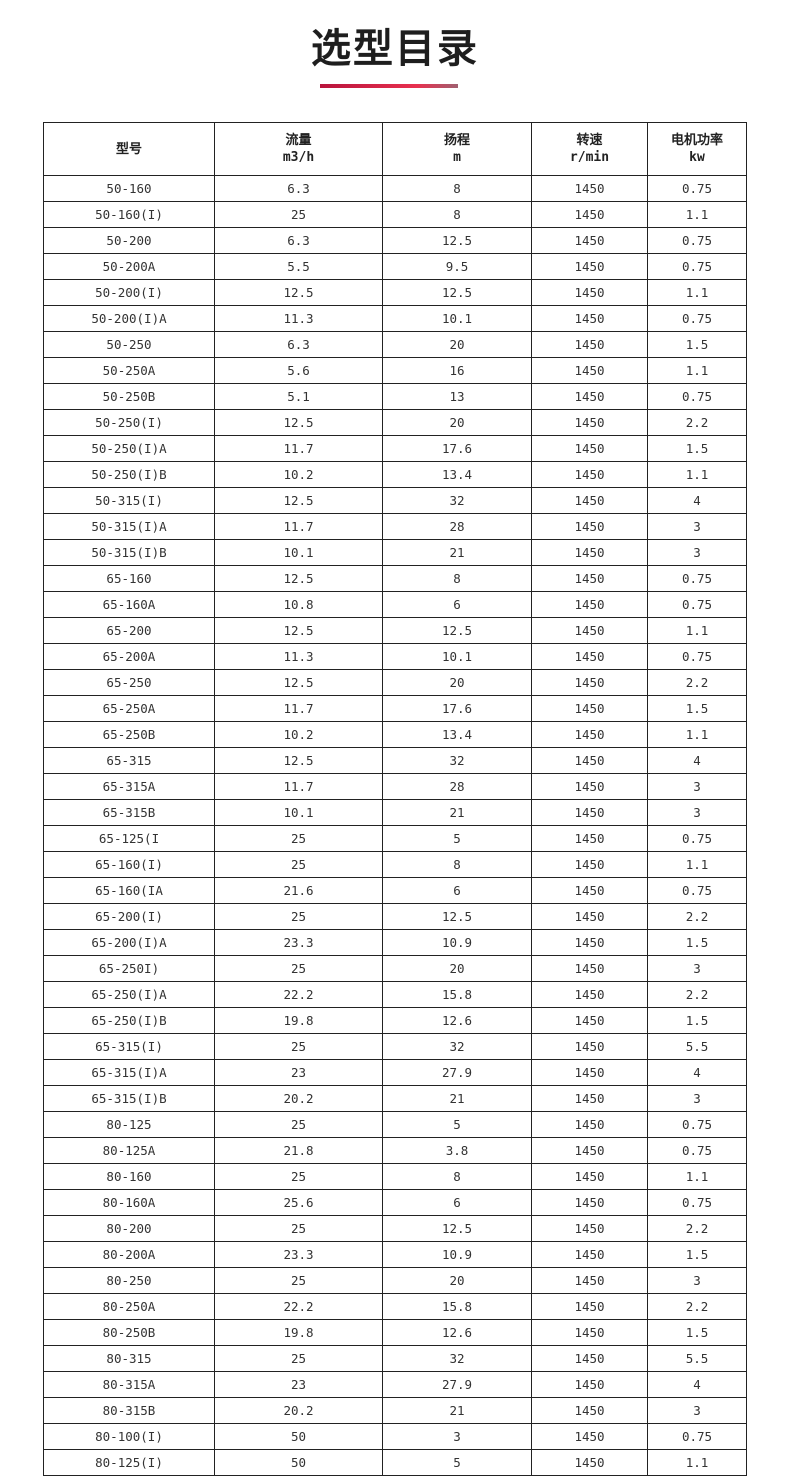 The height and width of the screenshot is (1476, 790). What do you see at coordinates (697, 149) in the screenshot?
I see `header-power: 电机功率 kw` at bounding box center [697, 149].